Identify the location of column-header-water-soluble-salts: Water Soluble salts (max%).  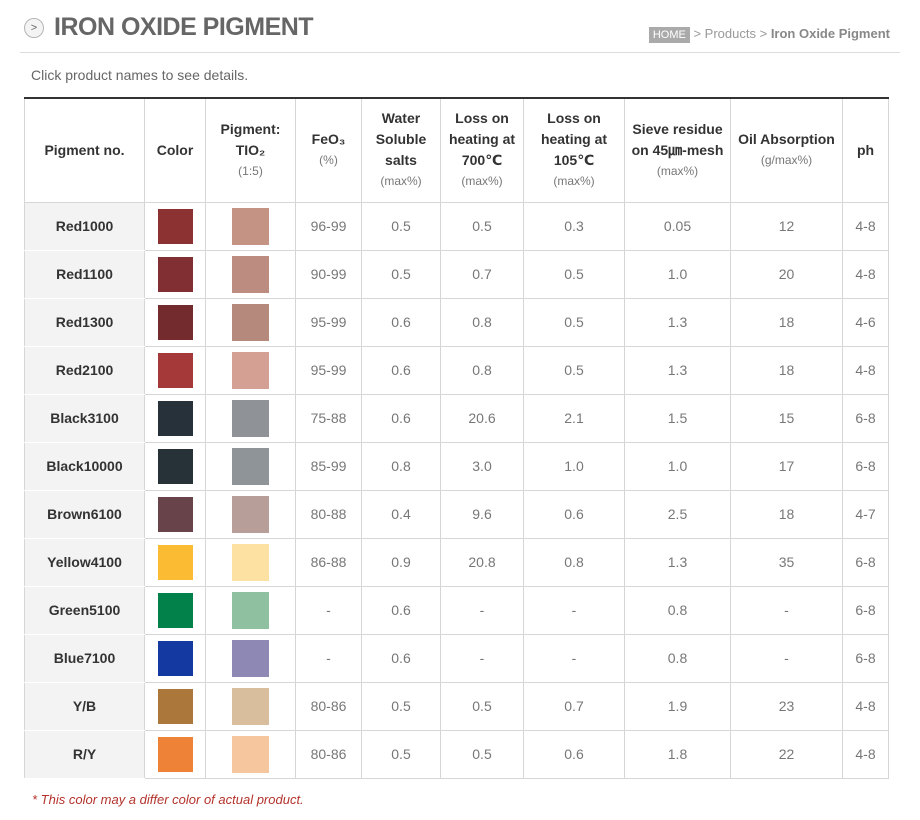
(401, 150).